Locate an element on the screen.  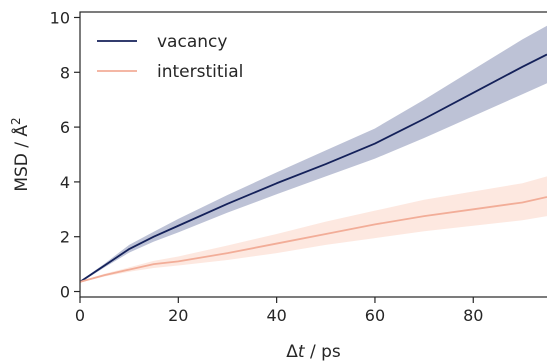
y-tick-label: 0 is located at coordinates (65, 292).